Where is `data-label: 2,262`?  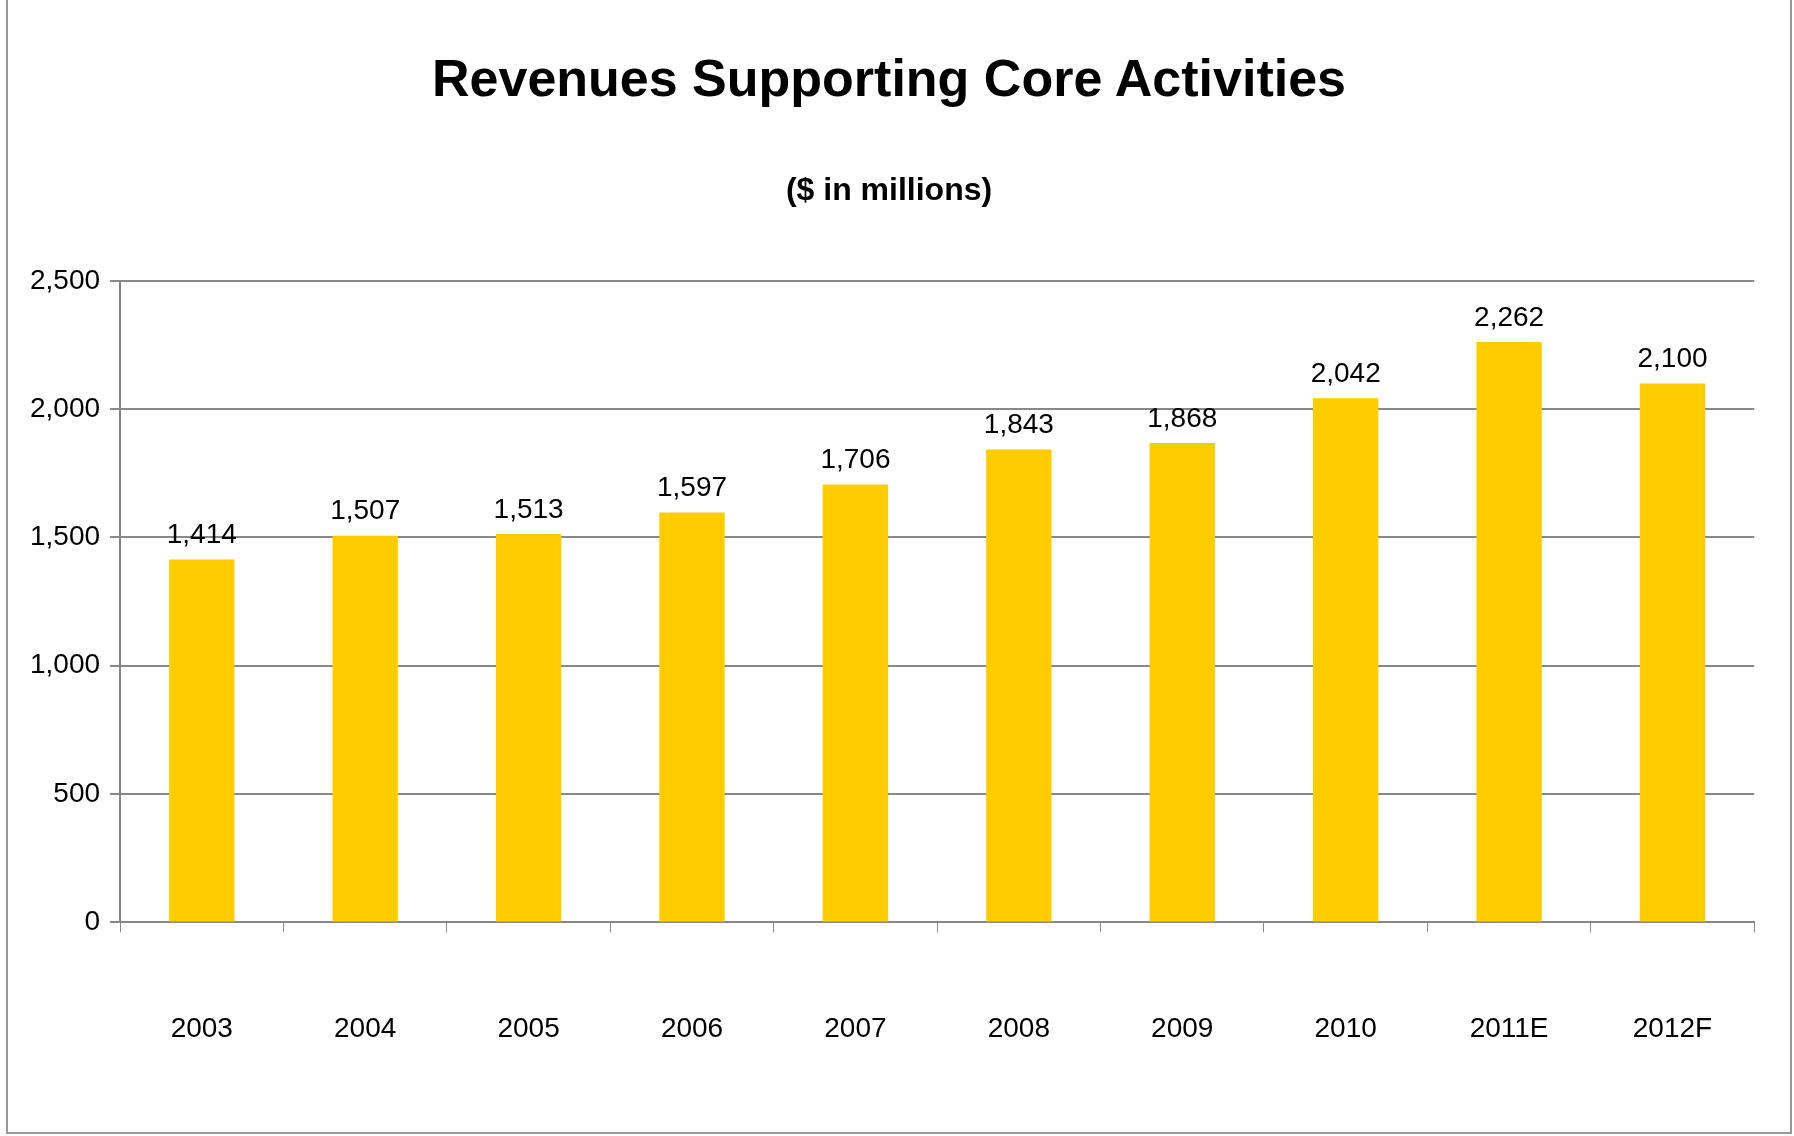
data-label: 2,262 is located at coordinates (1509, 316).